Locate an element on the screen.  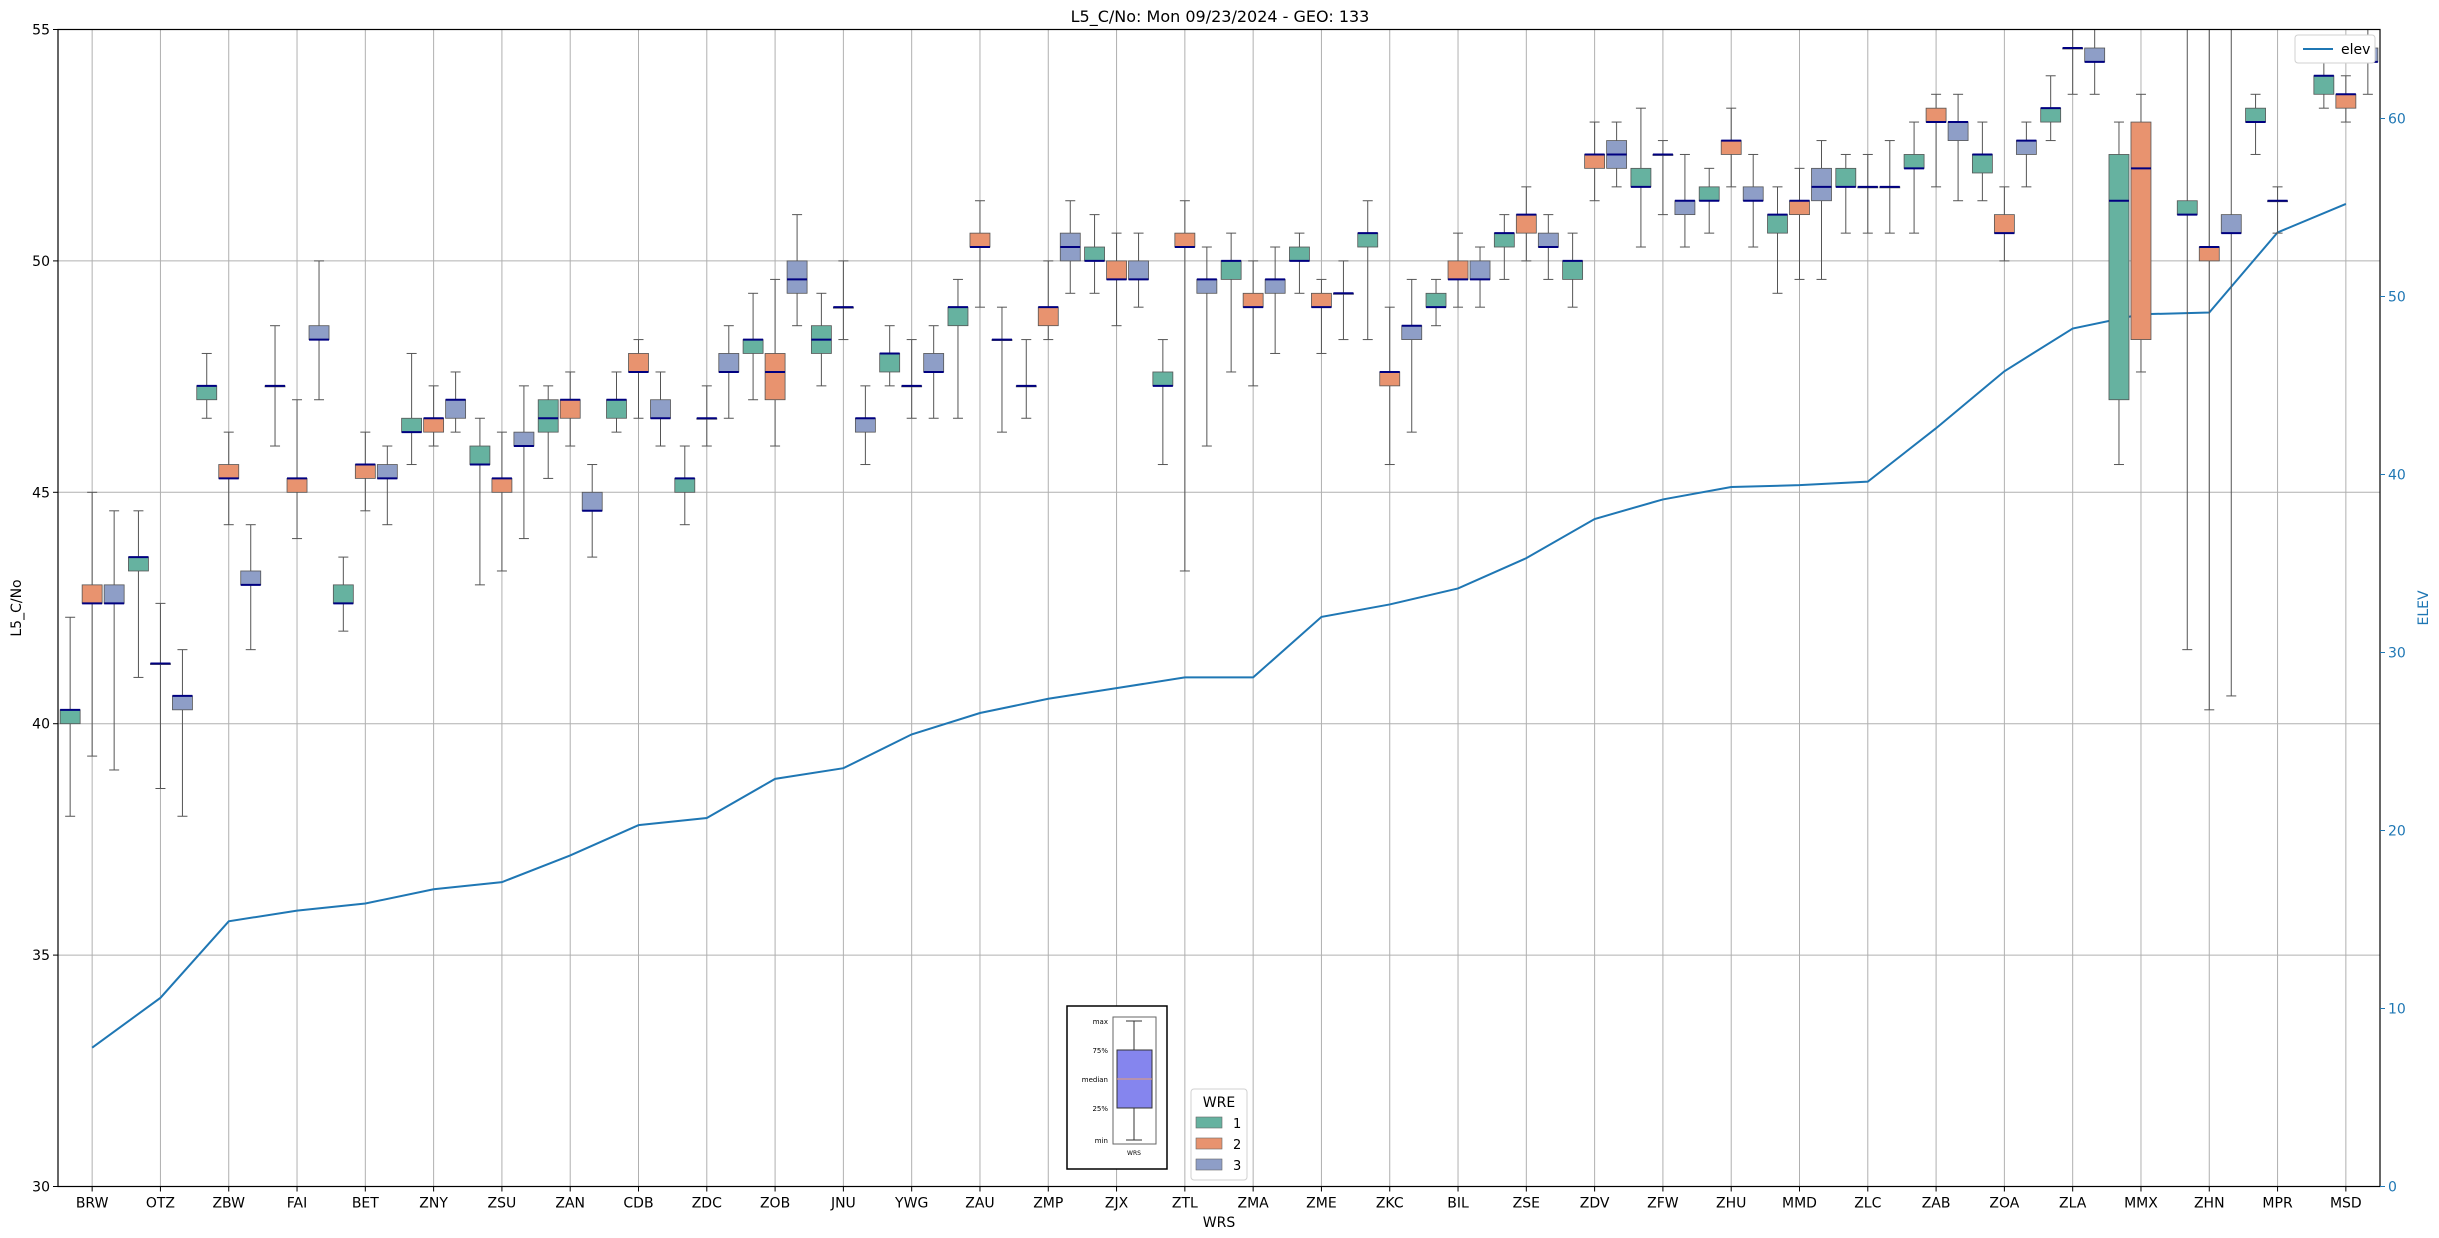
y-tick-label: 40 is located at coordinates (41, 725).